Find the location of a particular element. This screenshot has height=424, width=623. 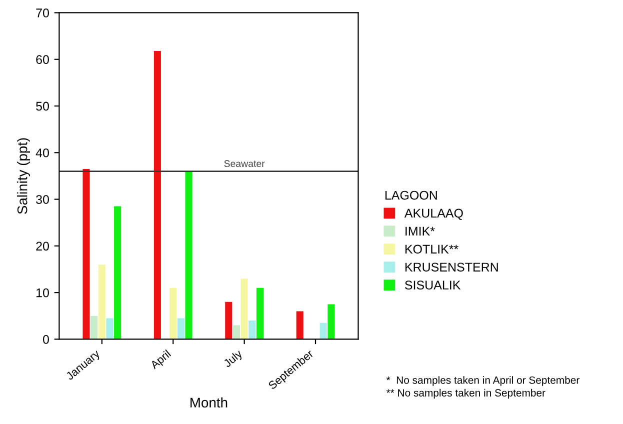

legend-title: LAGOON is located at coordinates (411, 195).